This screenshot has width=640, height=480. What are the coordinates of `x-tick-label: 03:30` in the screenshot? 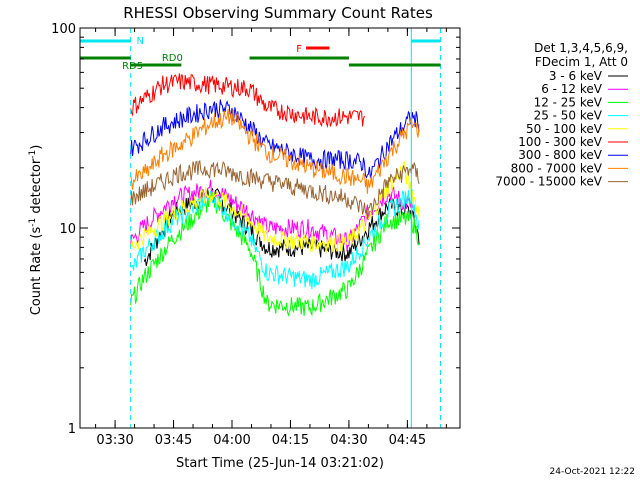 It's located at (114, 440).